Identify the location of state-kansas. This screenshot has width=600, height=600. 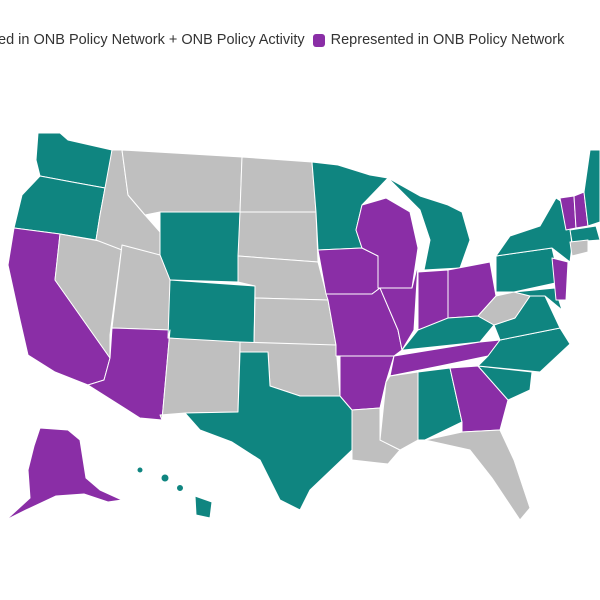
(295, 321).